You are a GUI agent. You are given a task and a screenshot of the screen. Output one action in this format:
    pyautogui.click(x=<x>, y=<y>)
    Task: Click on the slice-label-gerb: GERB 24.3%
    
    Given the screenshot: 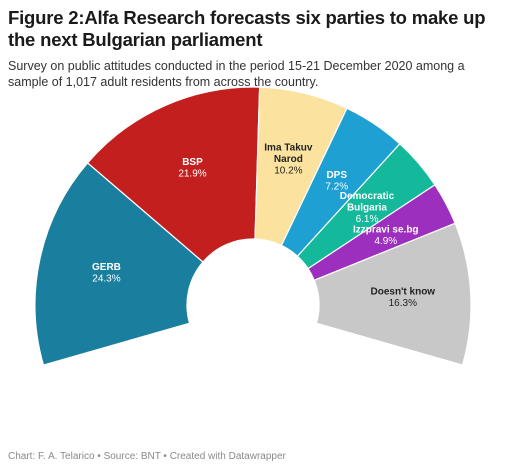 What is the action you would take?
    pyautogui.click(x=106, y=273)
    